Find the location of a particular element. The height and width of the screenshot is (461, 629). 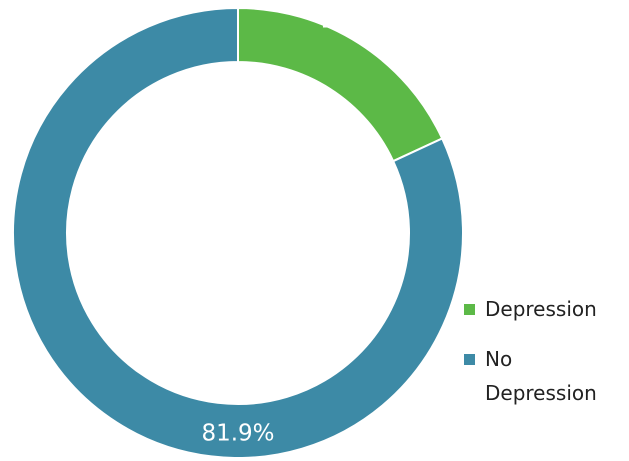

data-label-depression: 18.1% is located at coordinates (356, 21).